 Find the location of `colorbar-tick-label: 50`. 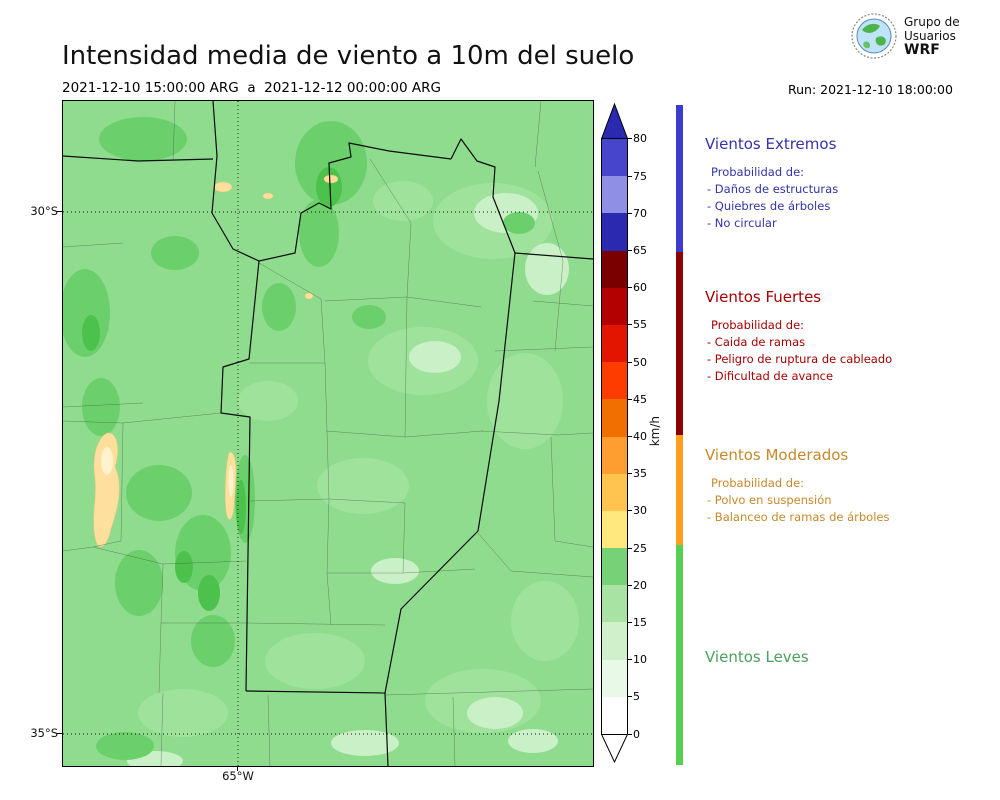

colorbar-tick-label: 50 is located at coordinates (637, 362).